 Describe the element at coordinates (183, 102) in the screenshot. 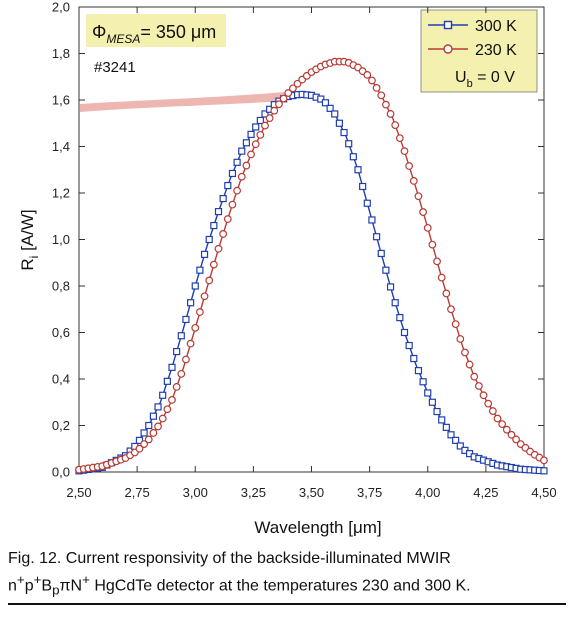

I see `marker-smudge` at that location.